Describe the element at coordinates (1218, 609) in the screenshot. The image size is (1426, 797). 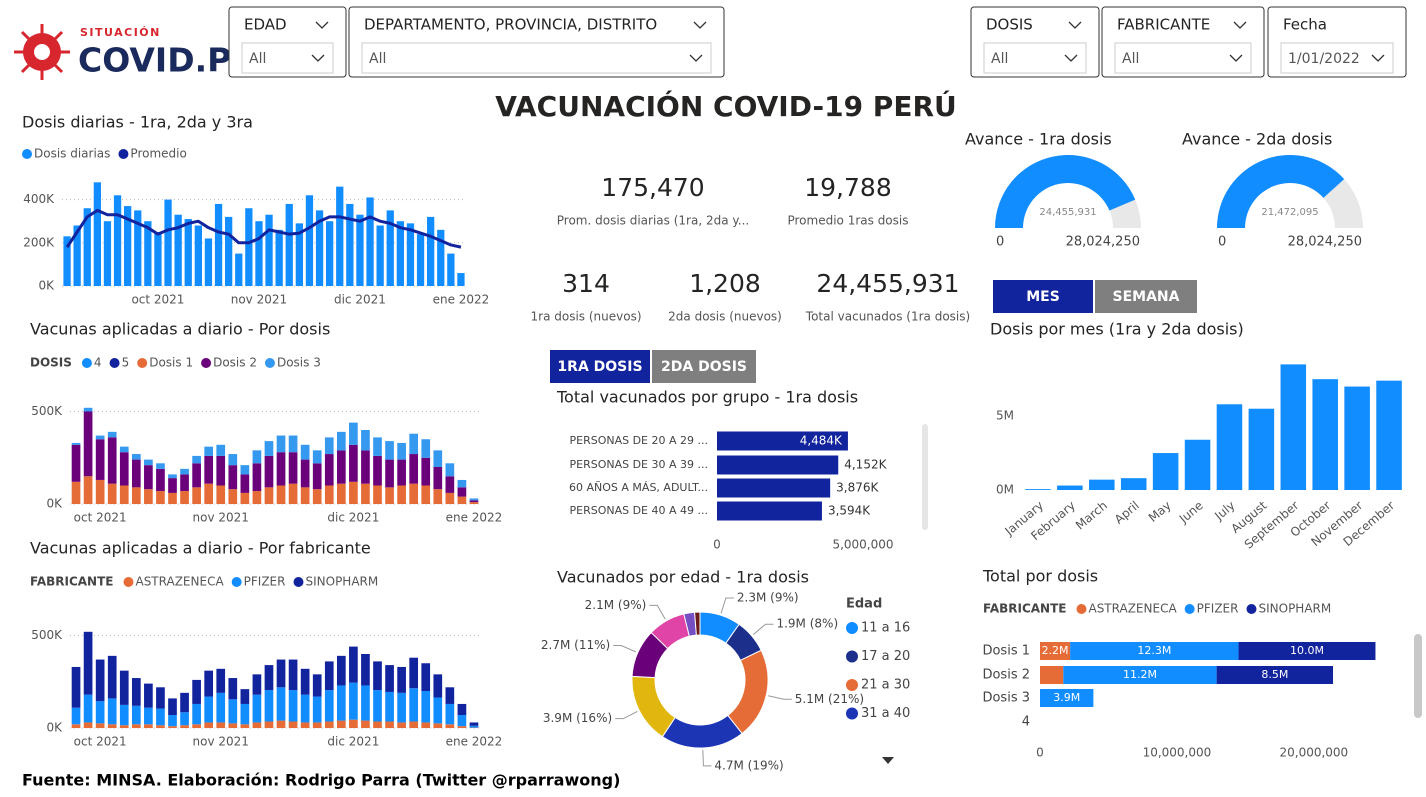
I see `legend-label: PFIZER` at that location.